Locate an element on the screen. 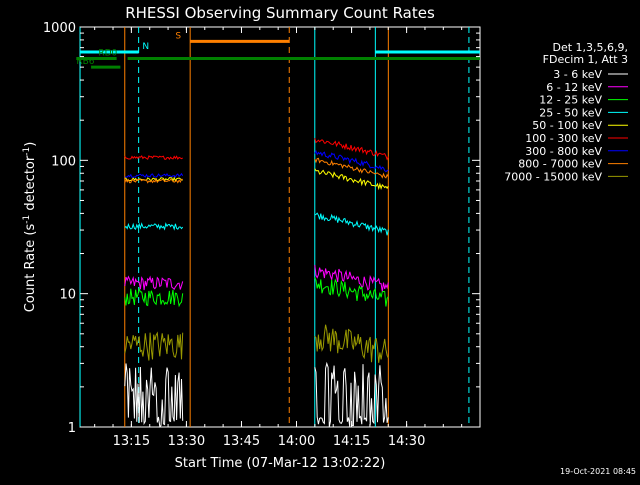 The height and width of the screenshot is (485, 640). legend-header-line-1: Det 1,3,5,6,9, is located at coordinates (590, 47).